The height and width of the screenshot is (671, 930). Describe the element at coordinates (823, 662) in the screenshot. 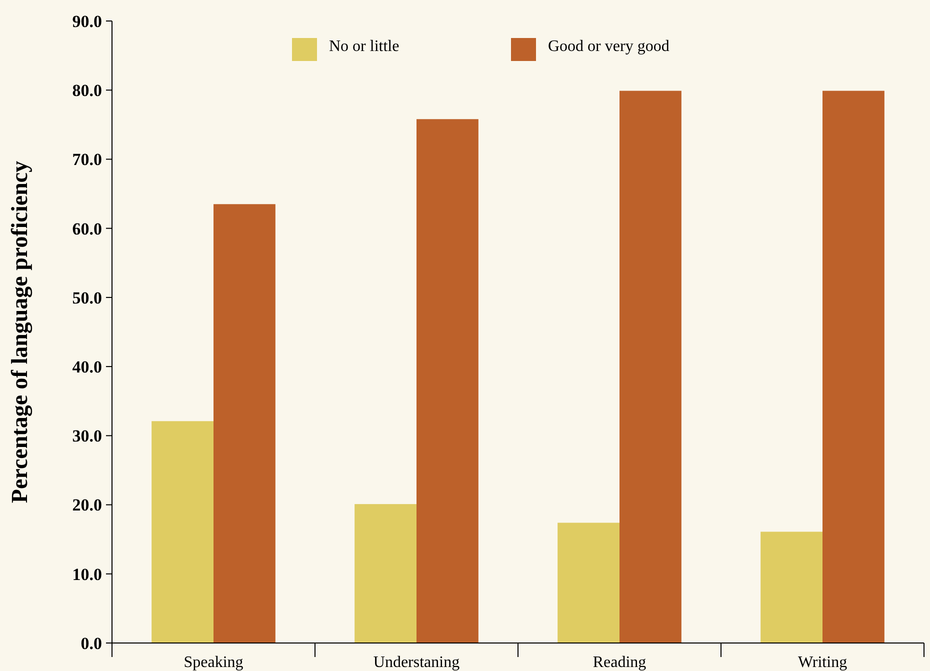

I see `x-tick-label: Writing` at that location.